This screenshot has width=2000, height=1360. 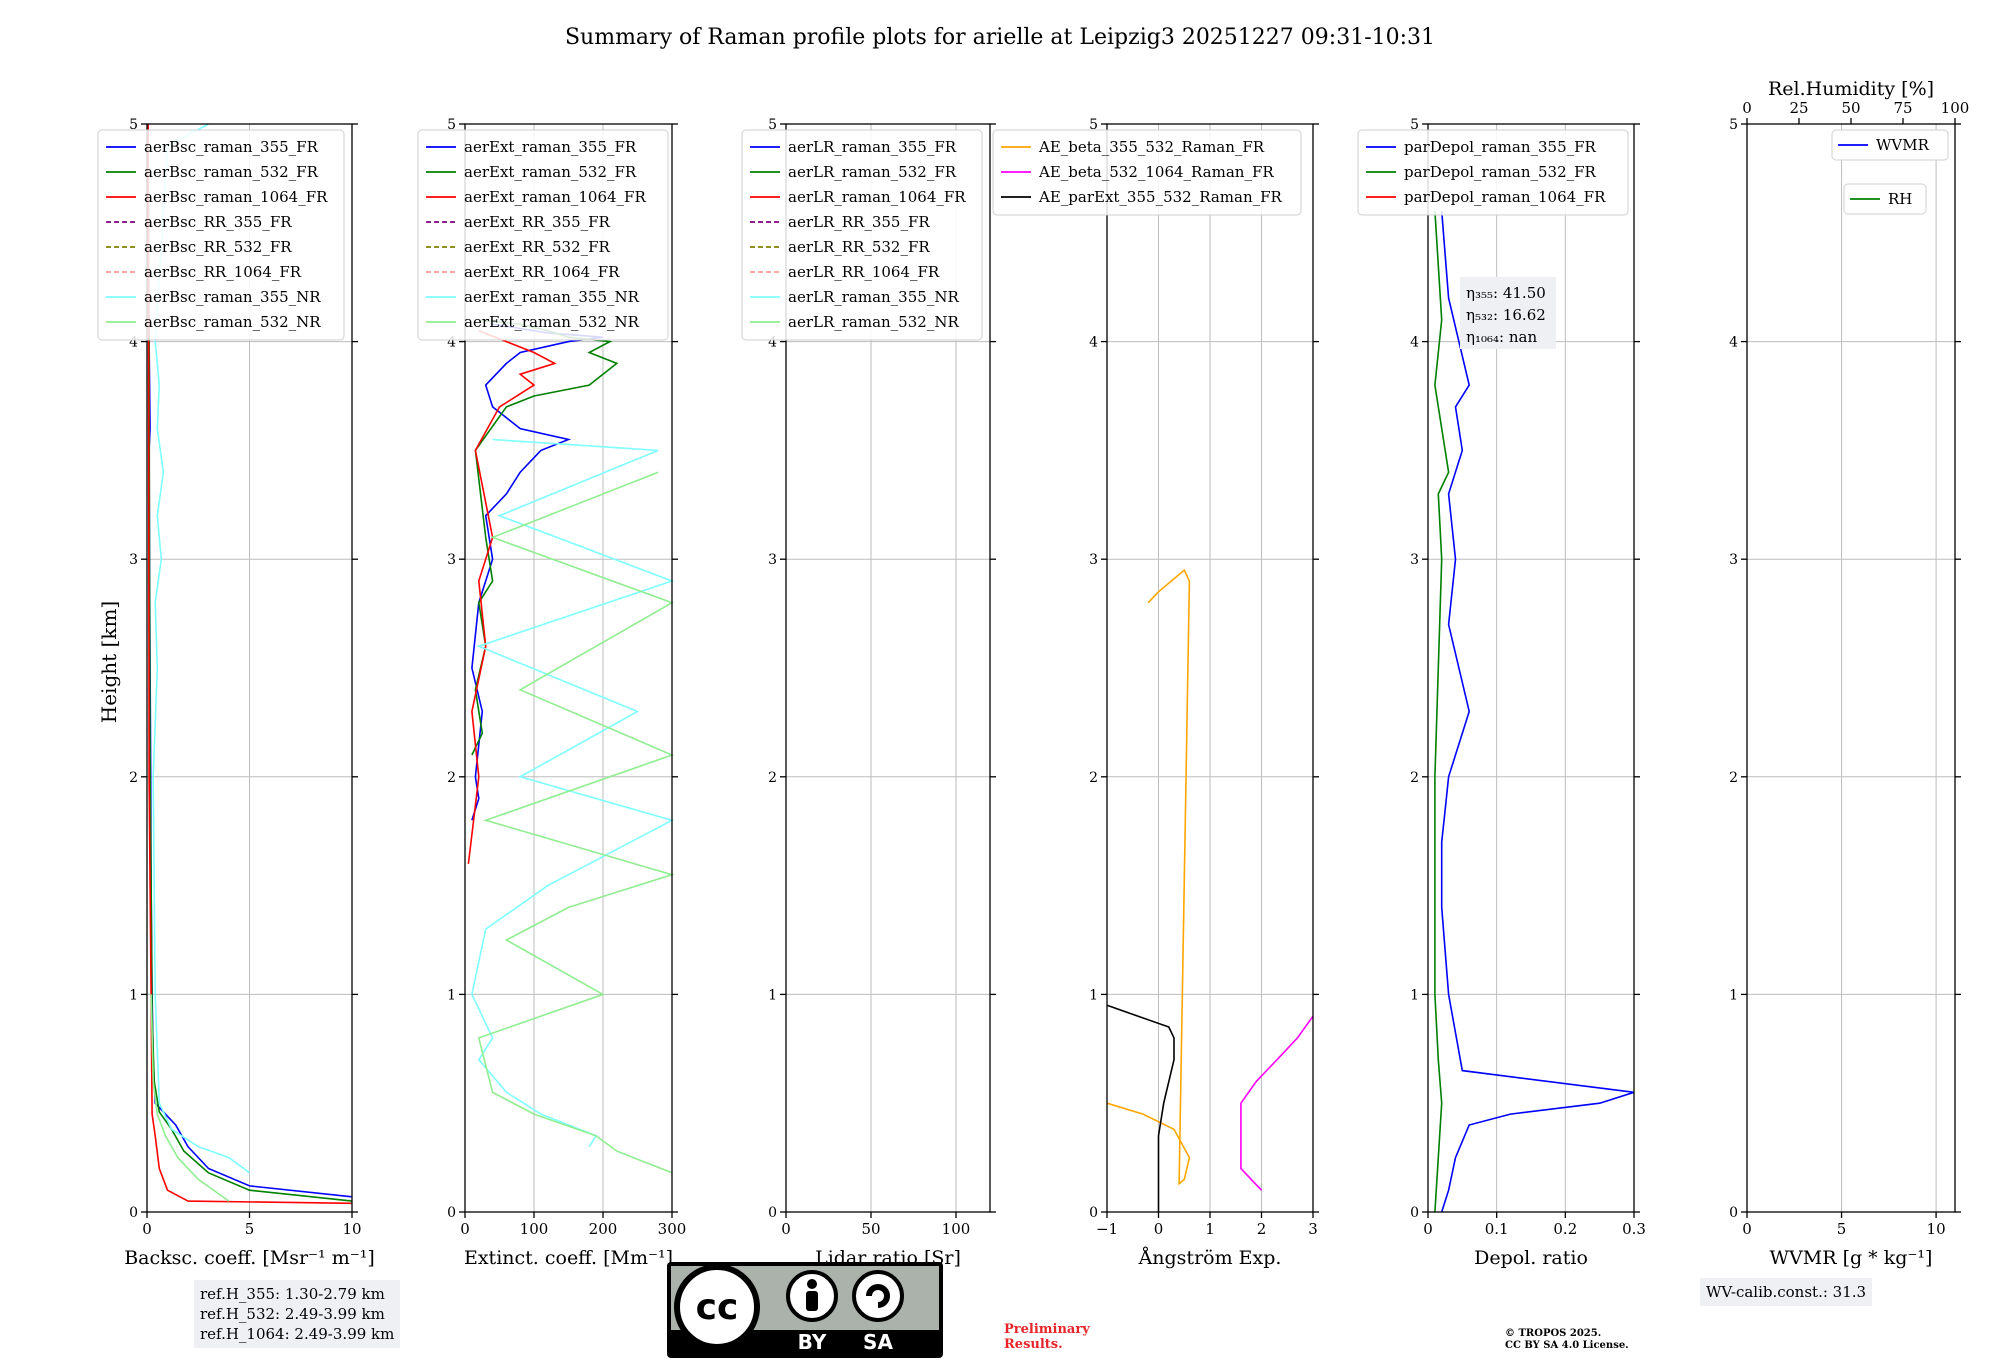 I want to click on wv-calib-box: WV-calib.const.: 31.3, so click(x=1786, y=1292).